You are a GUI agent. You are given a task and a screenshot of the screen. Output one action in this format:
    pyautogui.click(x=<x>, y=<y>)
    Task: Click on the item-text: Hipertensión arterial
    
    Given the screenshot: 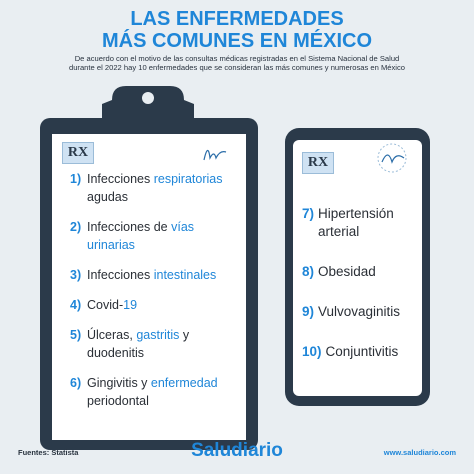 What is the action you would take?
    pyautogui.click(x=369, y=223)
    